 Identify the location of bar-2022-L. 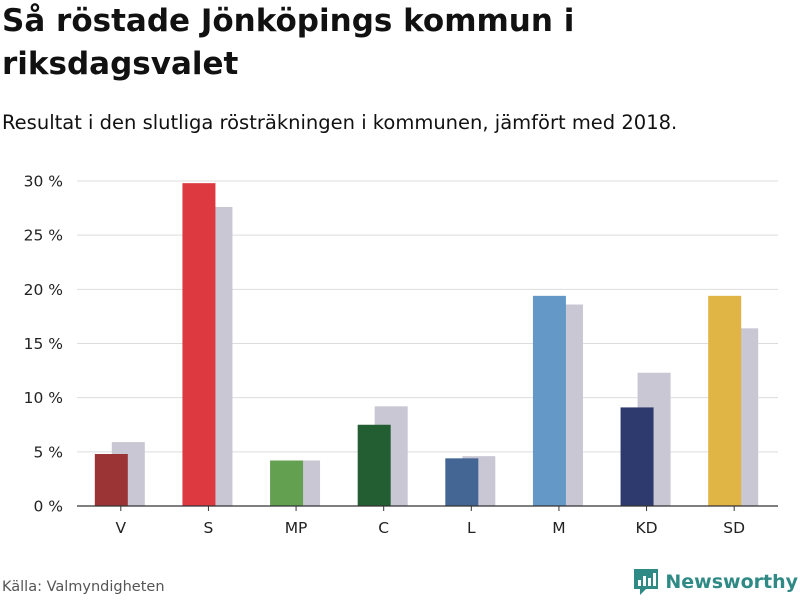
(462, 482).